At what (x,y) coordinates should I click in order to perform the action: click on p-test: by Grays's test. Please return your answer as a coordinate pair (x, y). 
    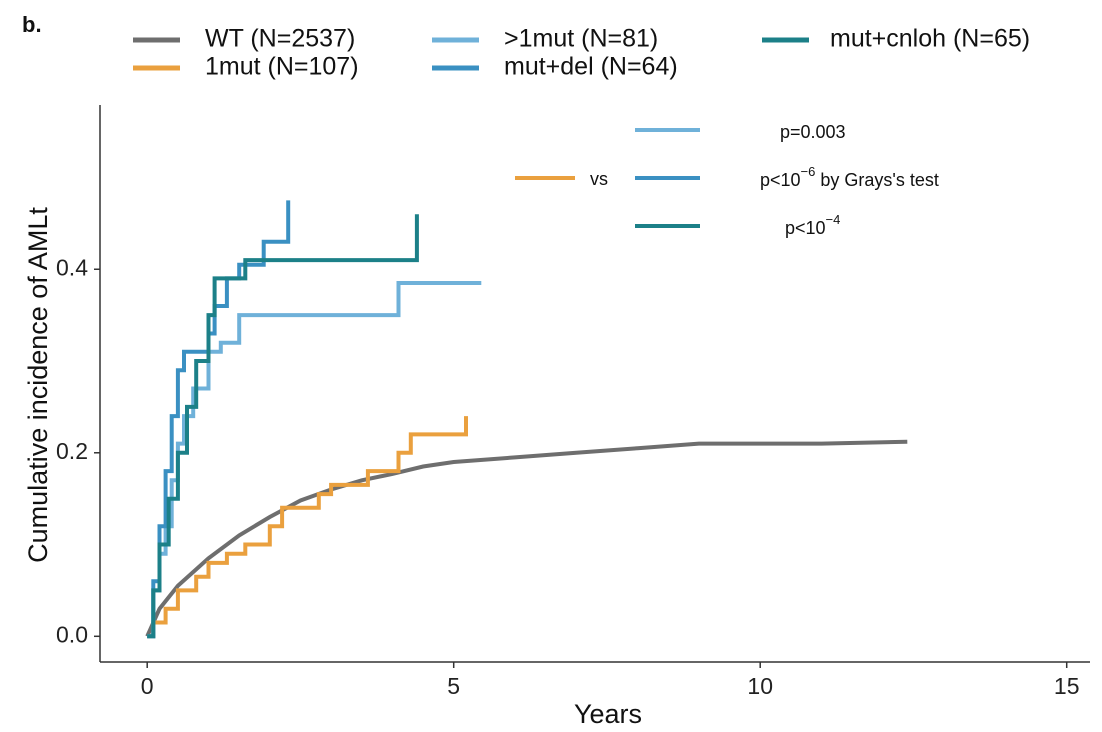
    Looking at the image, I should click on (876, 180).